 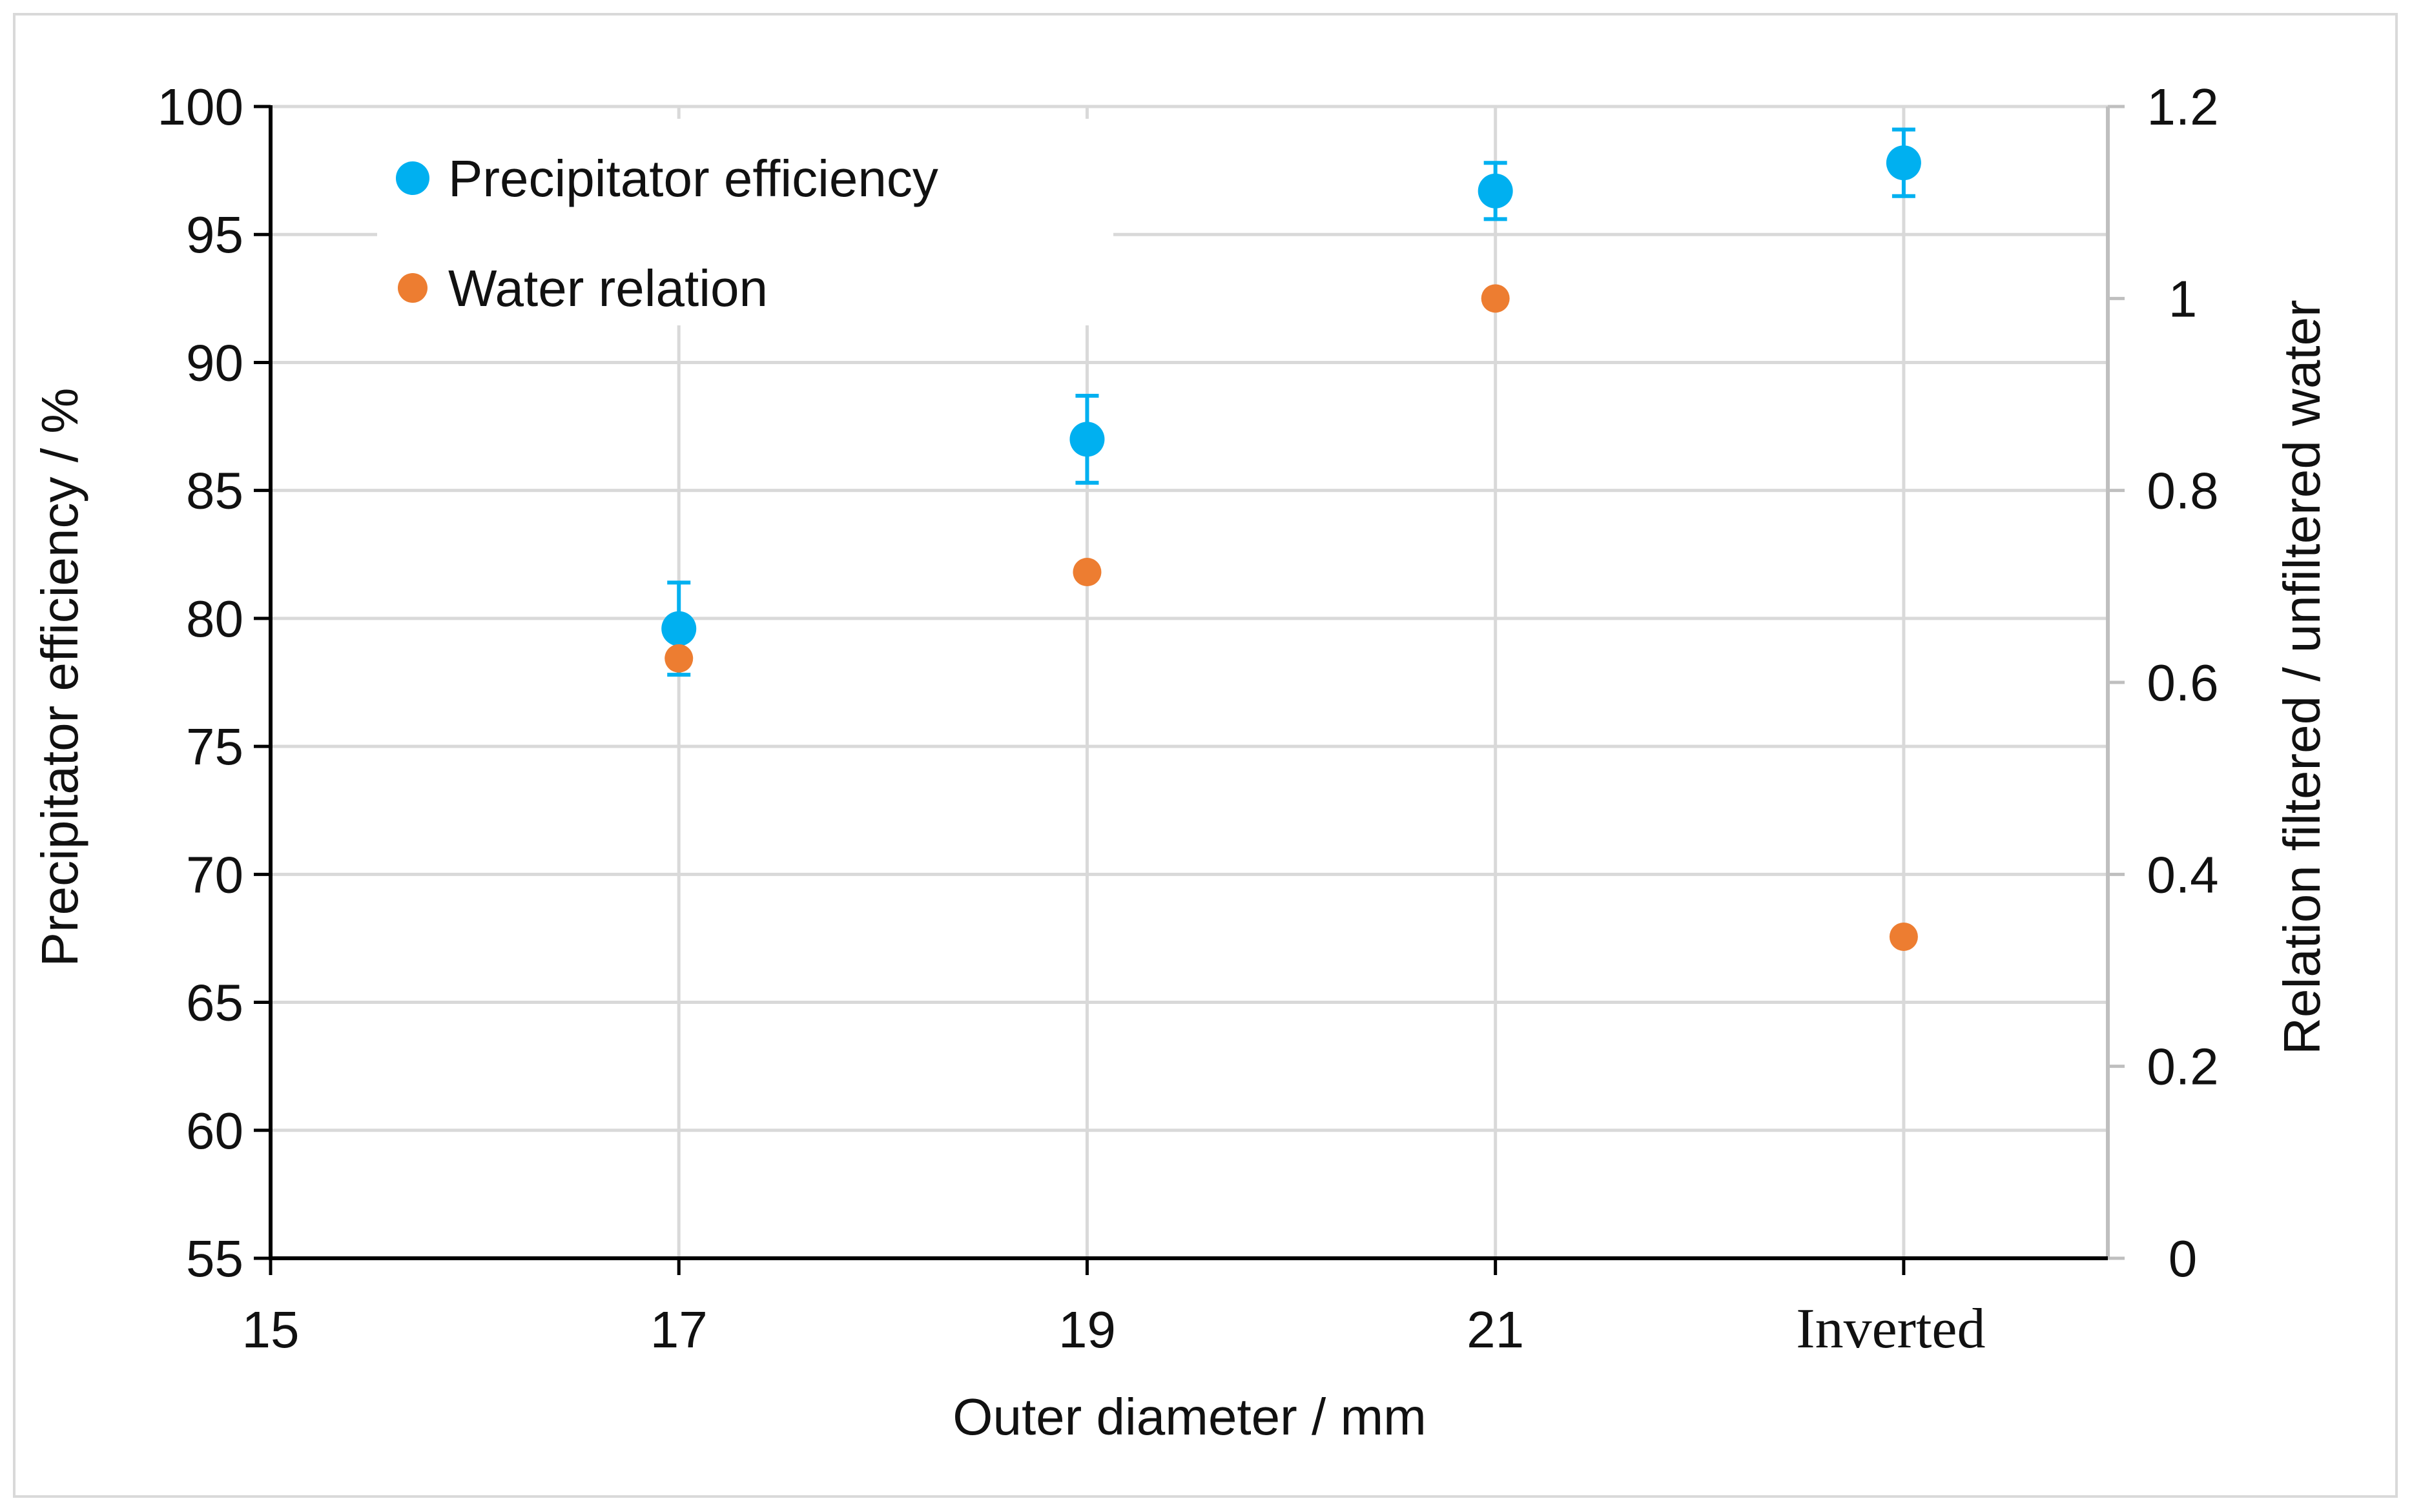 What do you see at coordinates (413, 288) in the screenshot?
I see `legend-marker-water` at bounding box center [413, 288].